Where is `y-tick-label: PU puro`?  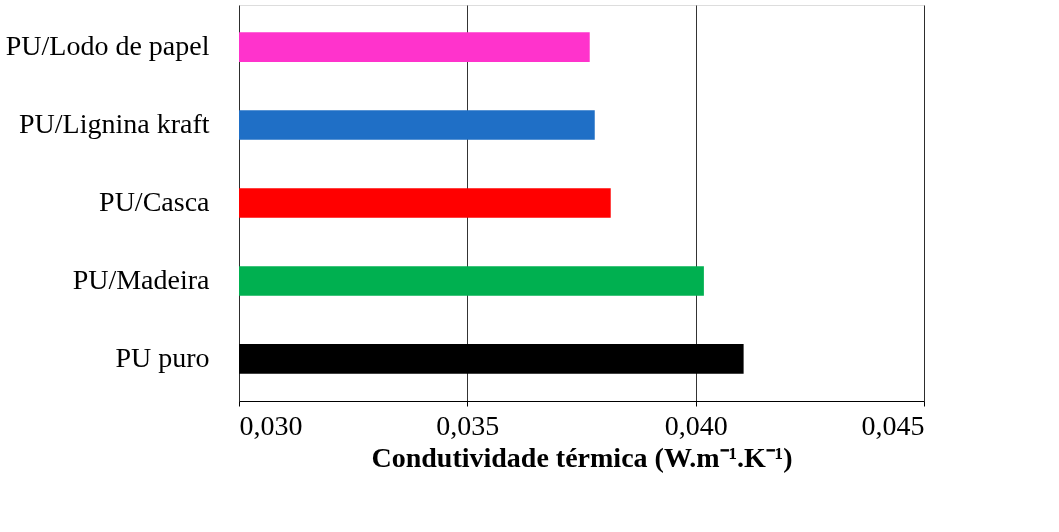
y-tick-label: PU puro is located at coordinates (162, 357).